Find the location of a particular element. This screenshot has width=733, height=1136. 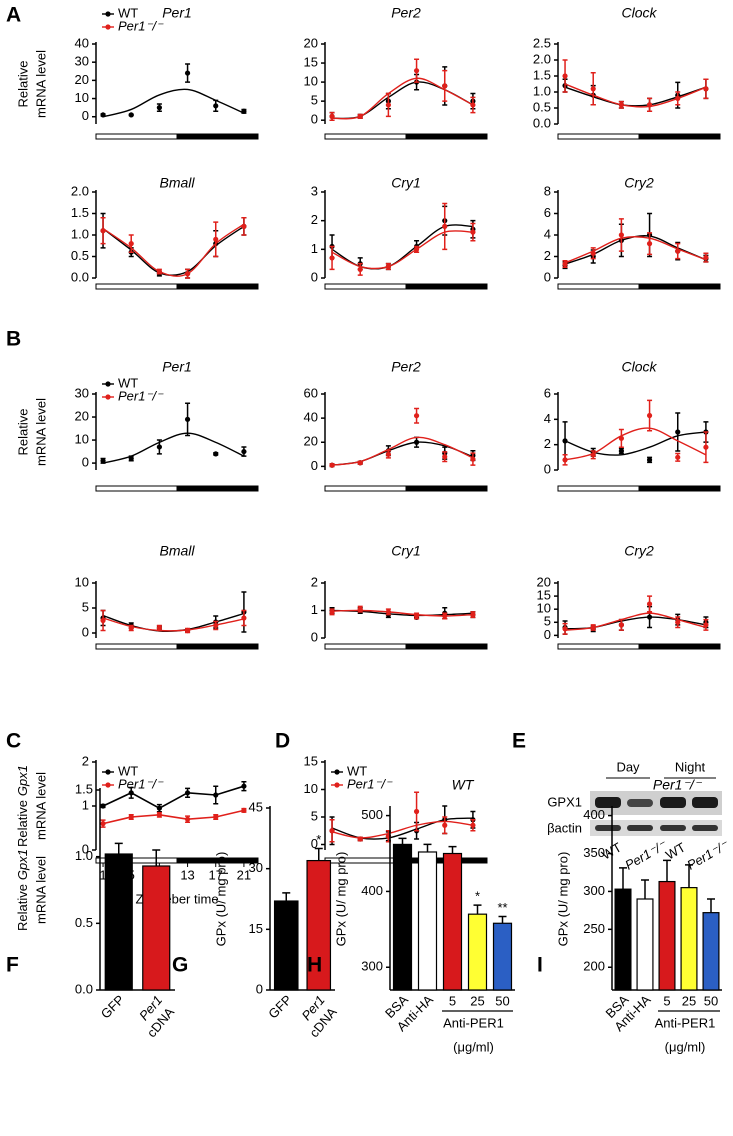

y-tick-label: 2.0 is located at coordinates (542, 58).